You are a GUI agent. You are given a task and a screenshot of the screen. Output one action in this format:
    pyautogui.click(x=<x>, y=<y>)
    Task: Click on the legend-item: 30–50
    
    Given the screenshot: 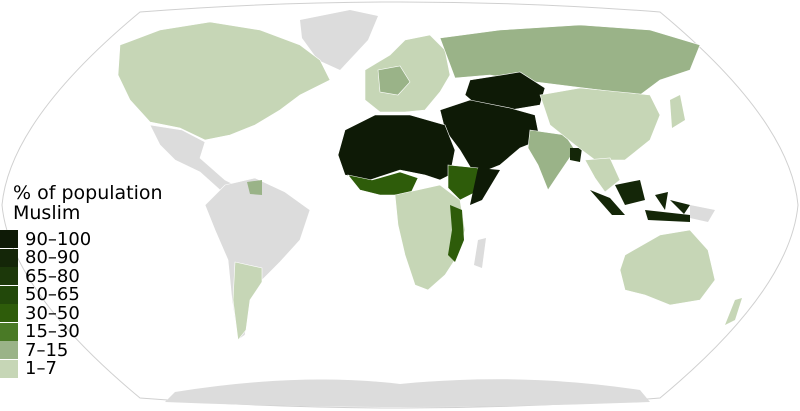 What is the action you would take?
    pyautogui.click(x=40, y=313)
    